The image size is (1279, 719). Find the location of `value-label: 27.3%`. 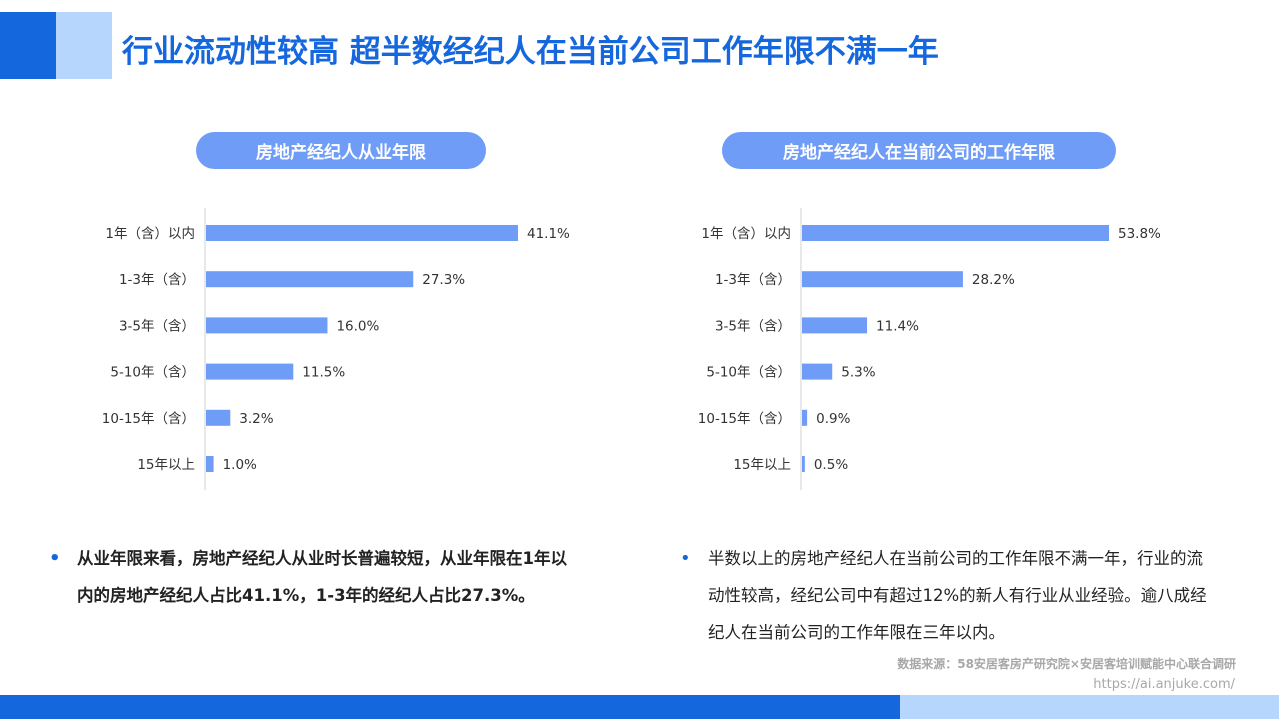

value-label: 27.3% is located at coordinates (443, 280).